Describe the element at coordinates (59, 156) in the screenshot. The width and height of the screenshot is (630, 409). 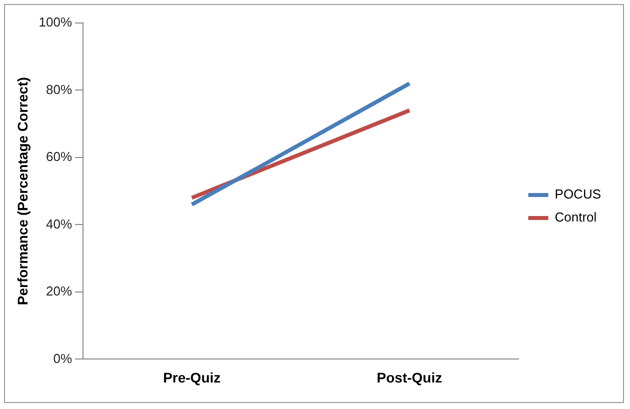
I see `y-tick-label: 60%` at that location.